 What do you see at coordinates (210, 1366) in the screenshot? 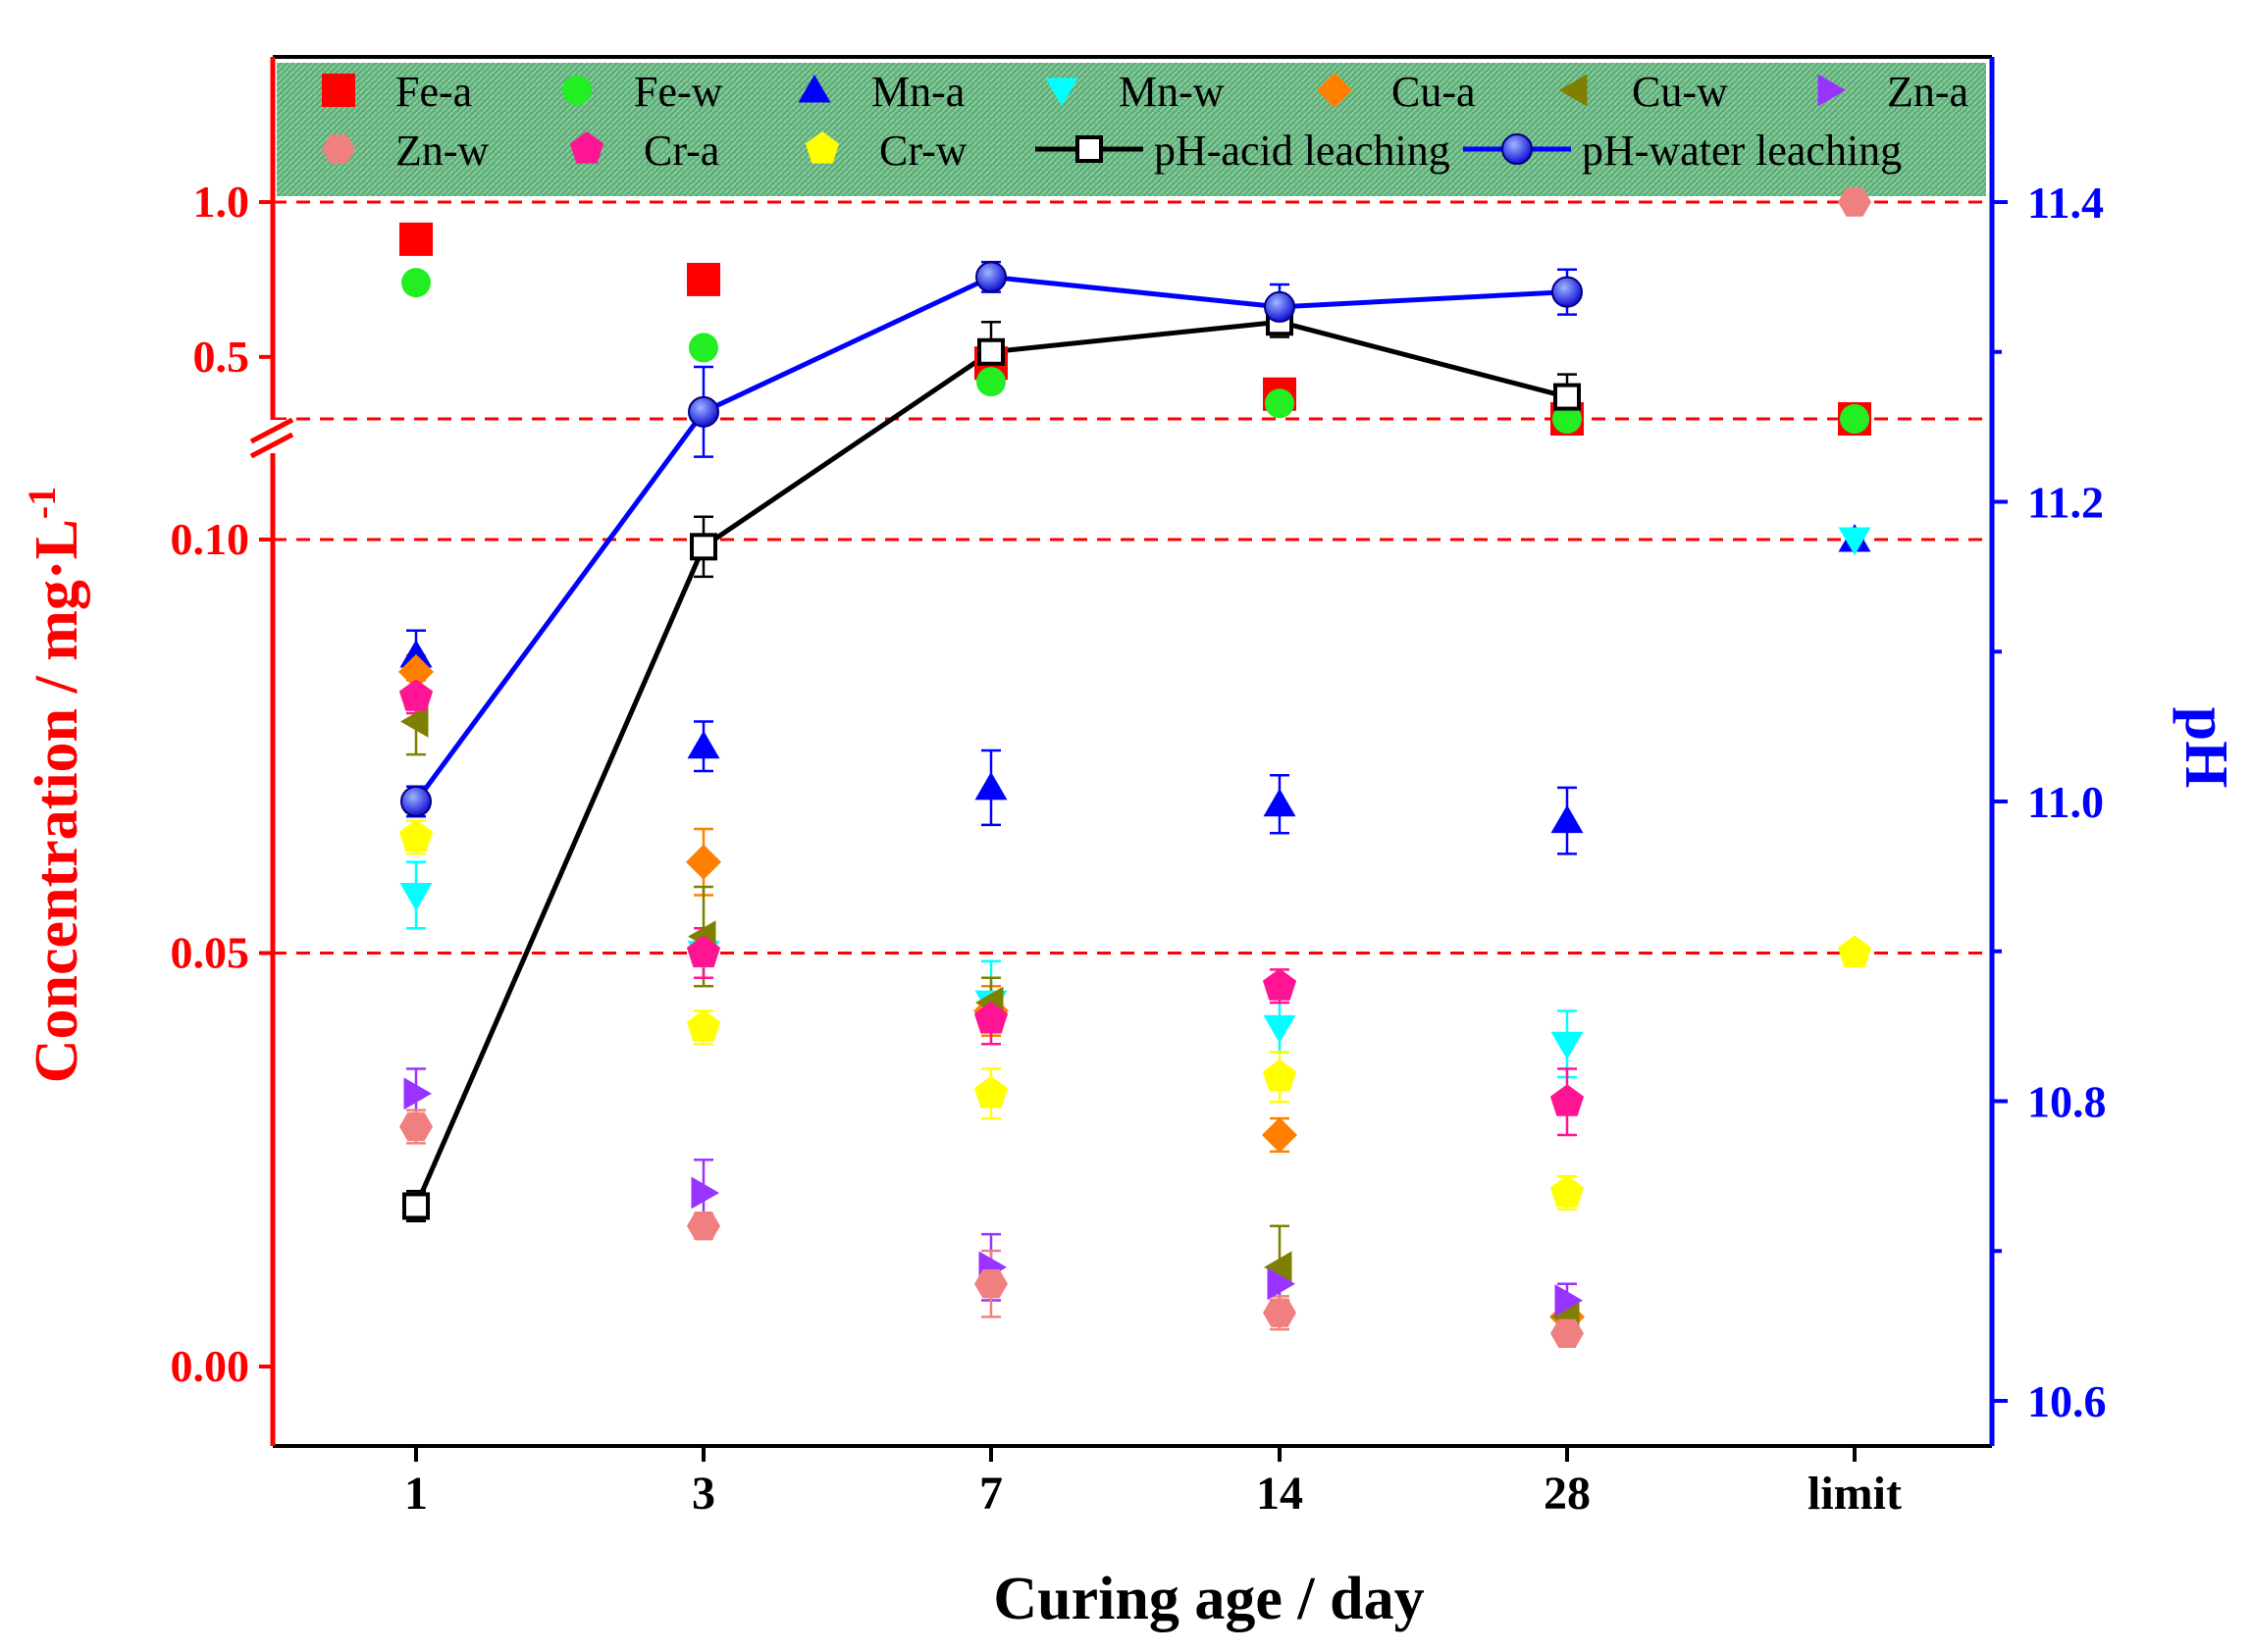
I see `left-tick-label-0.00: 0.00` at bounding box center [210, 1366].